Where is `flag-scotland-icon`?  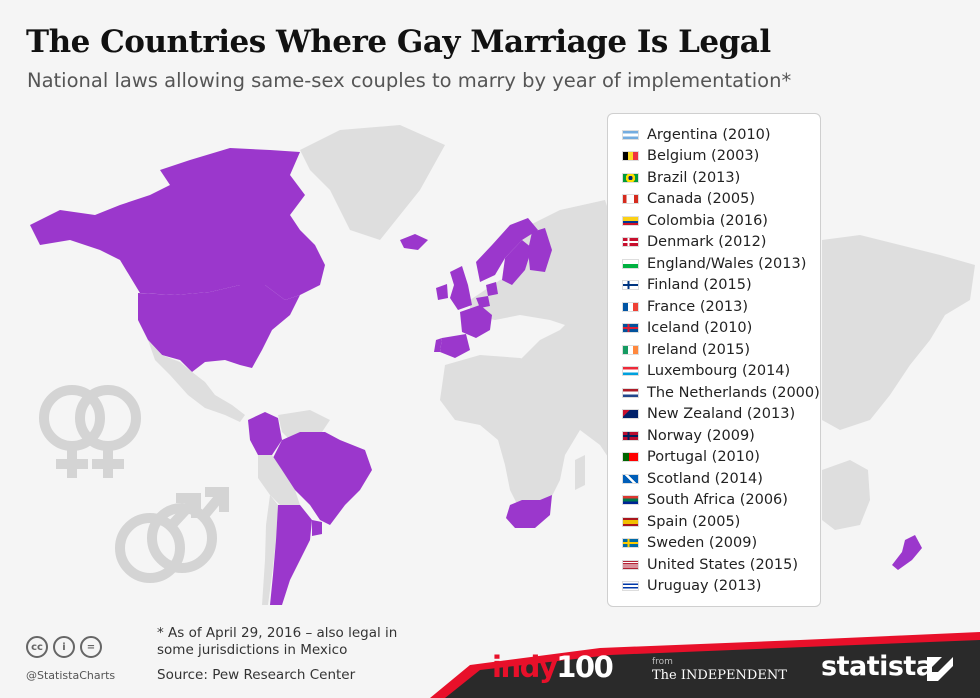 flag-scotland-icon is located at coordinates (630, 478).